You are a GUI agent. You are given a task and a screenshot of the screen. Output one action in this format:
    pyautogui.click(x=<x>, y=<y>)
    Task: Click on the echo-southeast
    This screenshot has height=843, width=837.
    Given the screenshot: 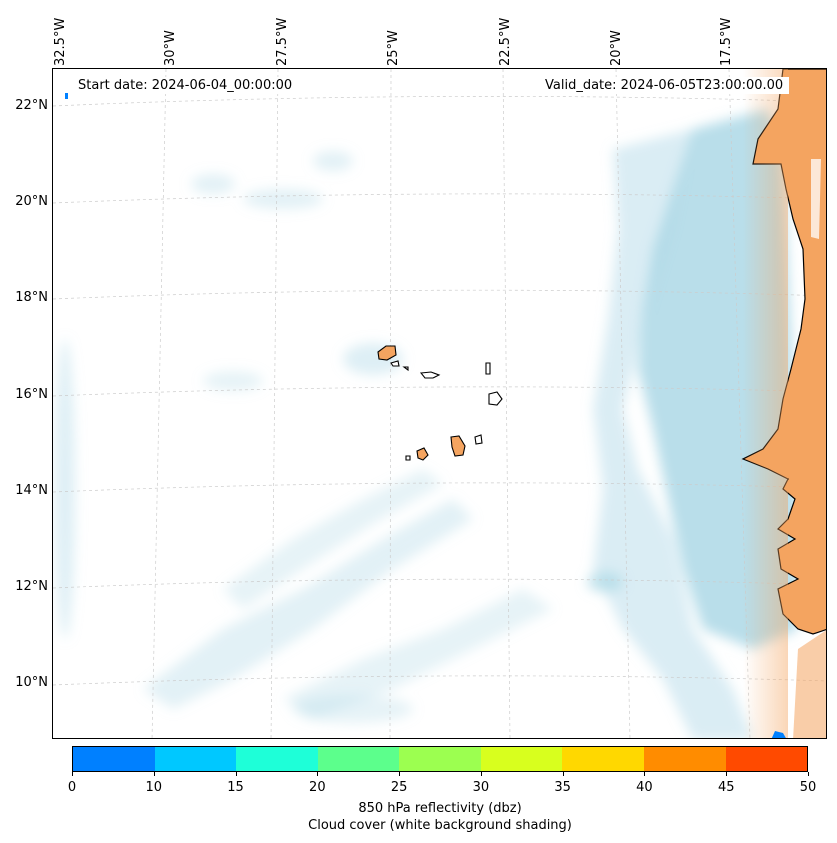 What is the action you would take?
    pyautogui.click(x=778, y=734)
    